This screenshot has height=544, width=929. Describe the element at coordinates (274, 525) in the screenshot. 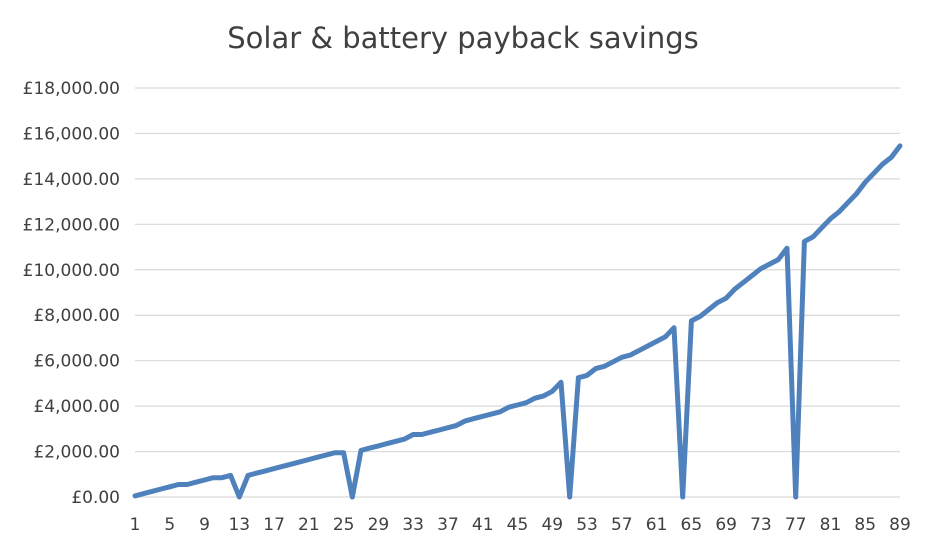

I see `x-tick-label: 17` at that location.